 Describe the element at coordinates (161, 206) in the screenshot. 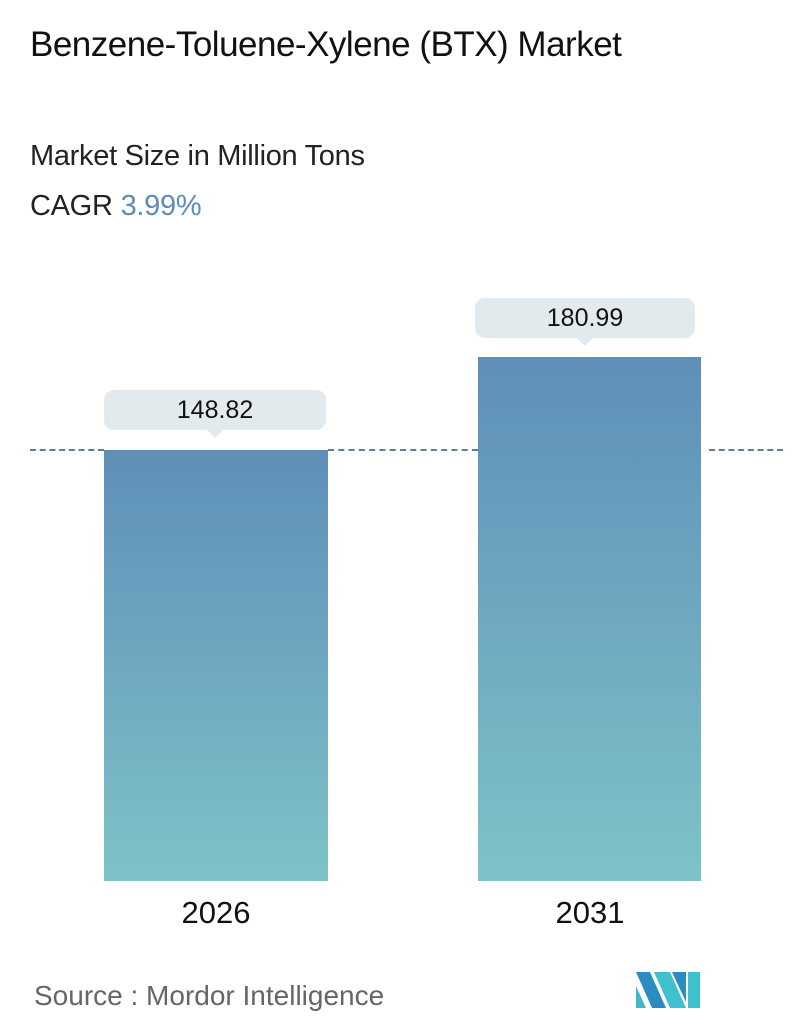

I see `cagr-value: 3.99%` at that location.